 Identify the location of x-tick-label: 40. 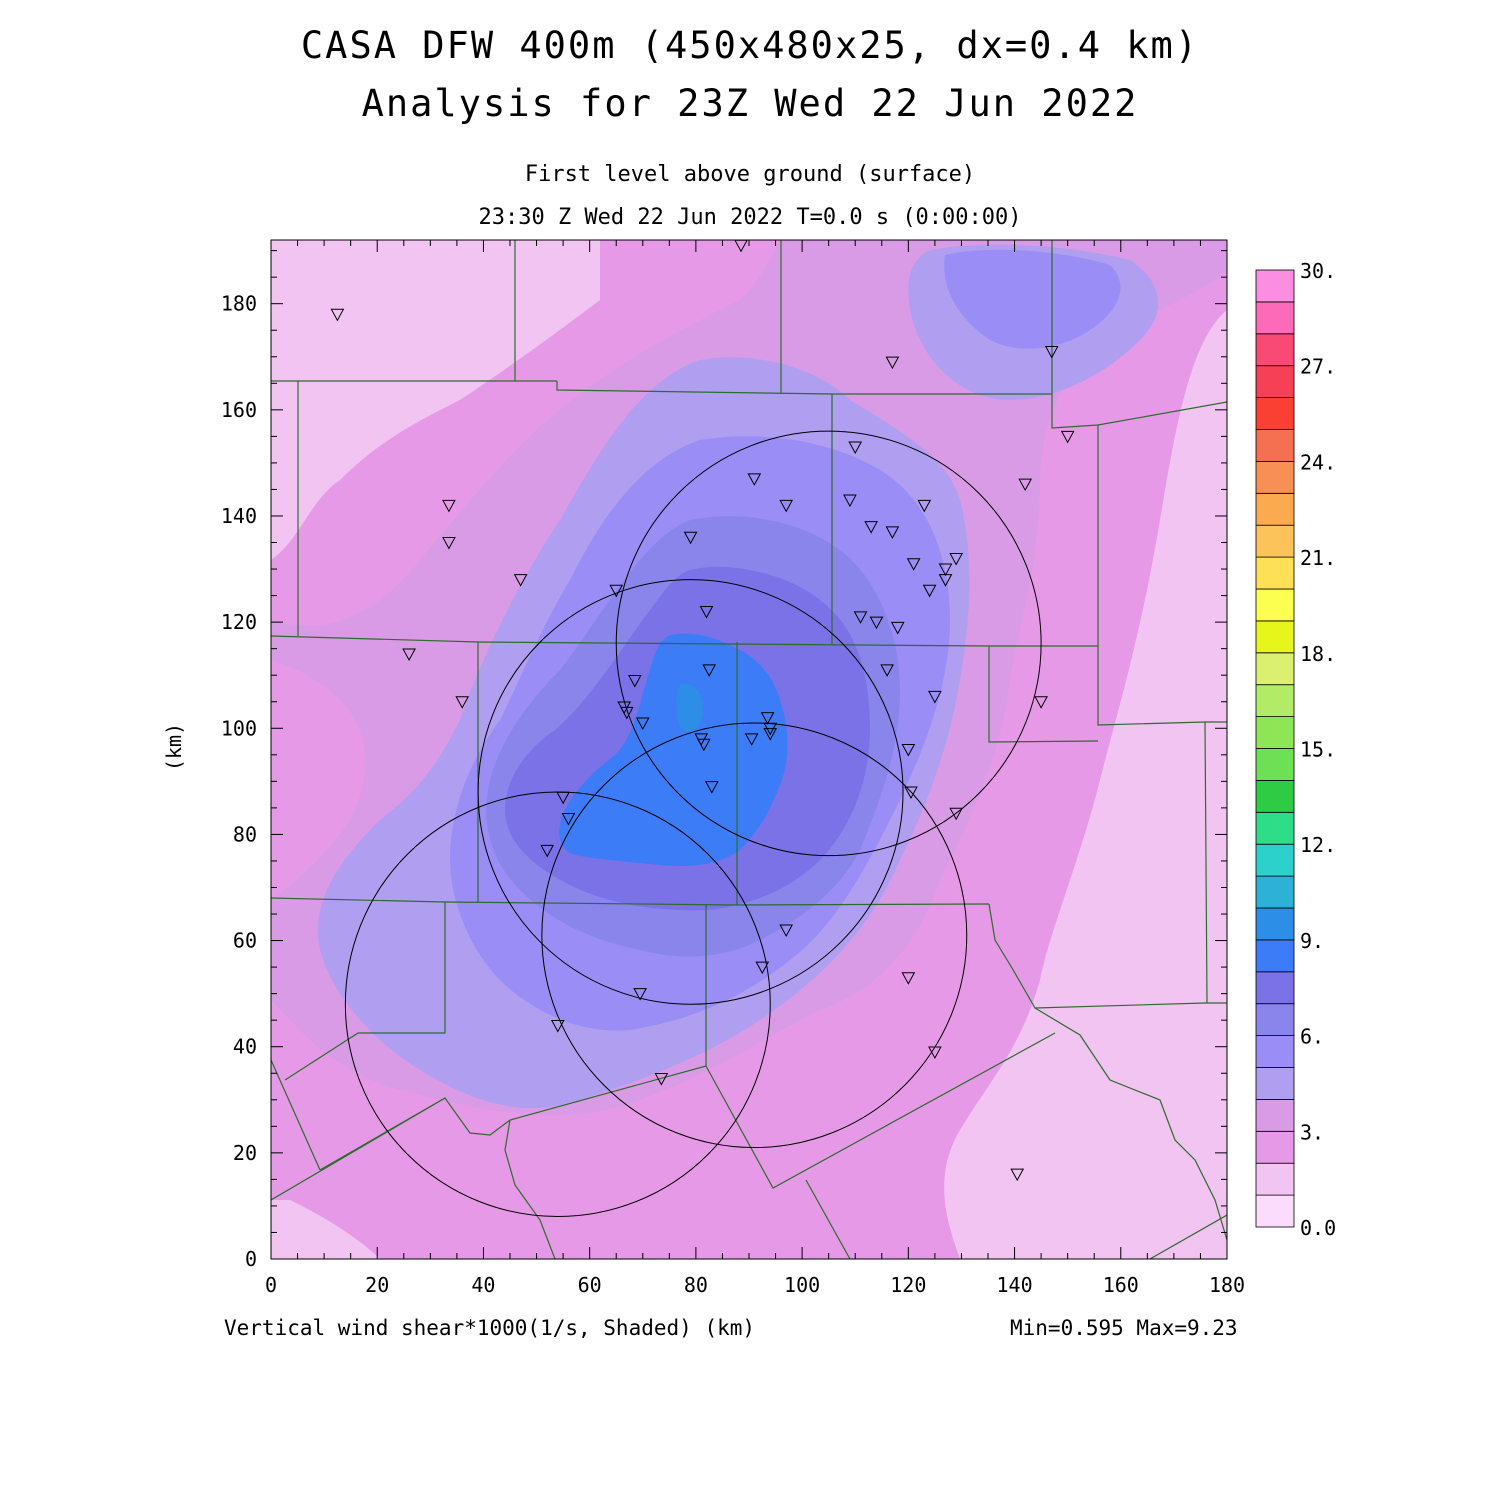
(483, 1285).